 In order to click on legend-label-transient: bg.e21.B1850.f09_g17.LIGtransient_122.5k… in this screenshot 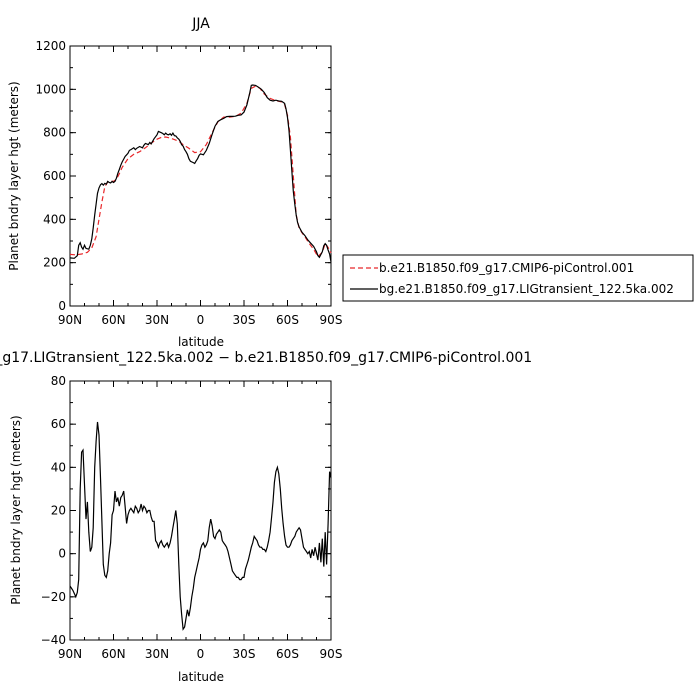, I will do `click(526, 289)`.